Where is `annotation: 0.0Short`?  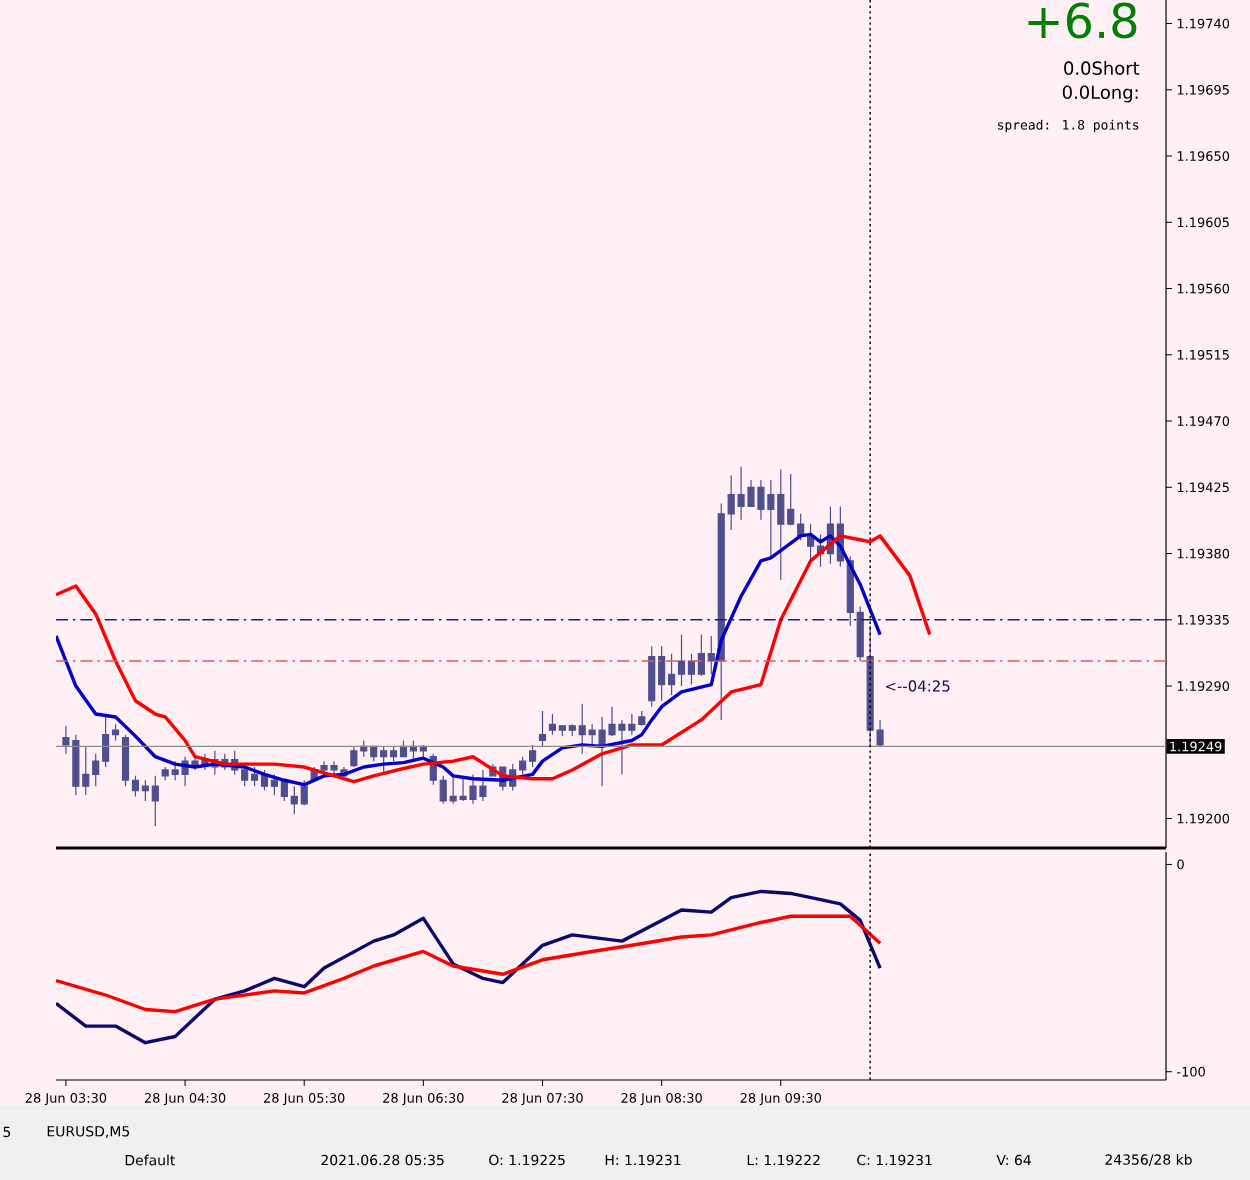
annotation: 0.0Short is located at coordinates (1102, 68).